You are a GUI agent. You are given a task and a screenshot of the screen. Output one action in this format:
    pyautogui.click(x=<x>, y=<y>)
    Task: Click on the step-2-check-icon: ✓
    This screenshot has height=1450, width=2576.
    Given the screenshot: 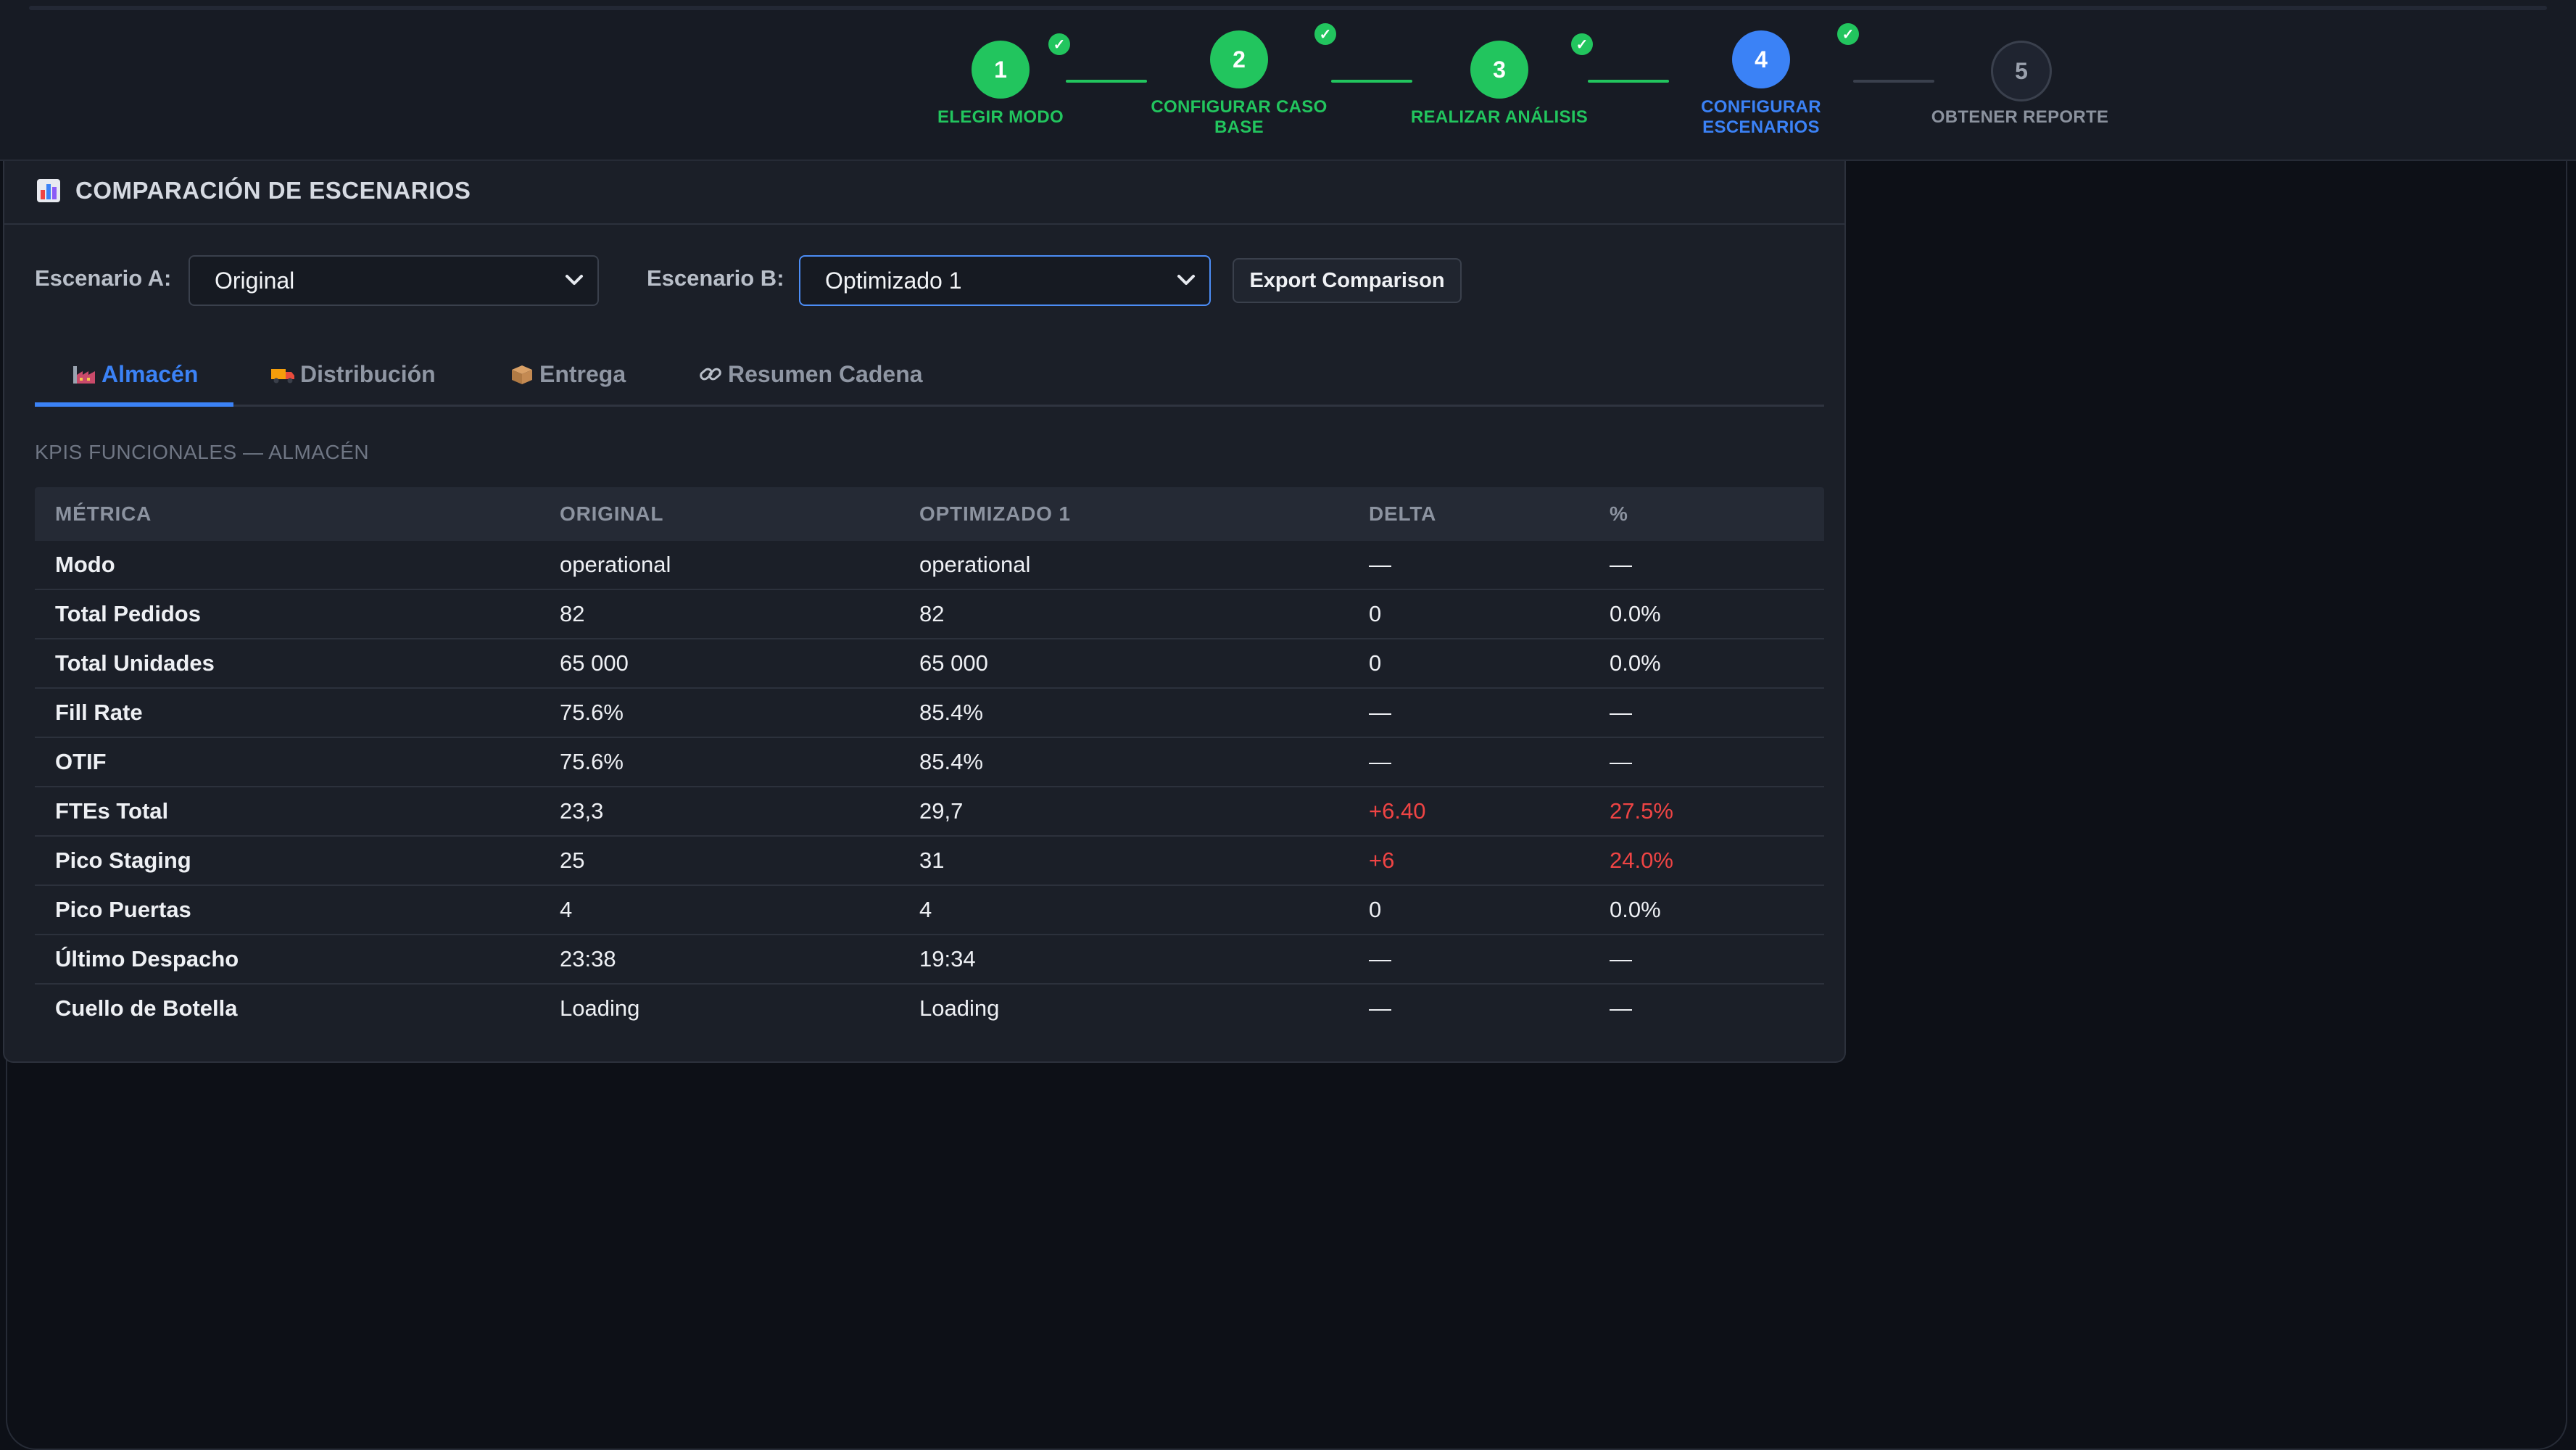 What is the action you would take?
    pyautogui.click(x=1325, y=34)
    